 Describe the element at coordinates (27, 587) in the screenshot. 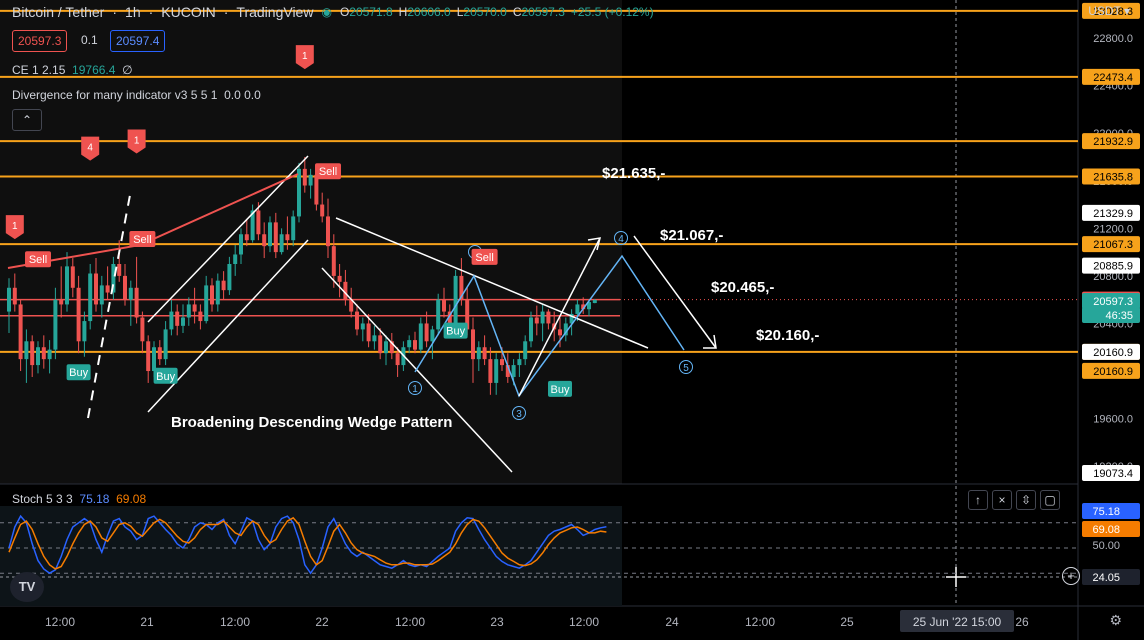

I see `tradingview-logo: TV` at that location.